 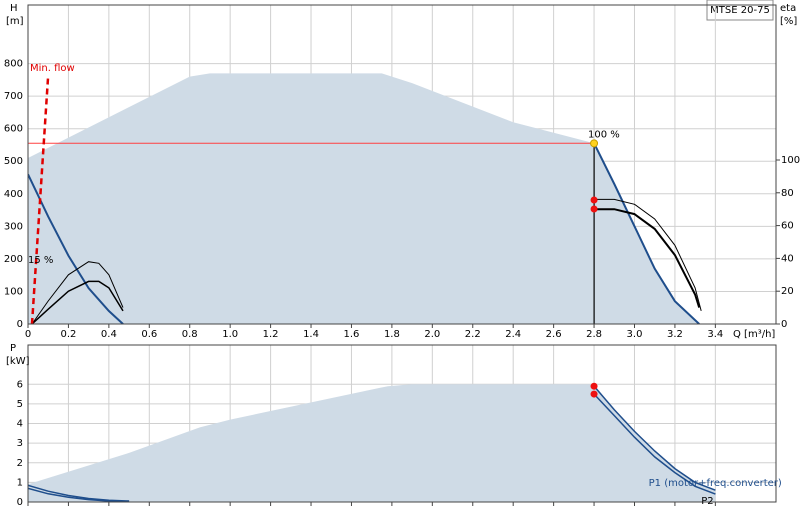 I want to click on y-axis-unit: [kW], so click(x=18, y=361).